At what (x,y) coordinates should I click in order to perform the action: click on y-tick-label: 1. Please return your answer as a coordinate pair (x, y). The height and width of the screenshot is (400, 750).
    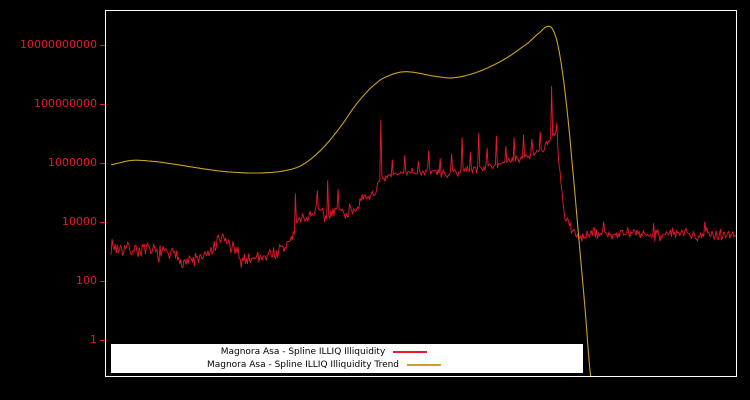
    Looking at the image, I should click on (93, 339).